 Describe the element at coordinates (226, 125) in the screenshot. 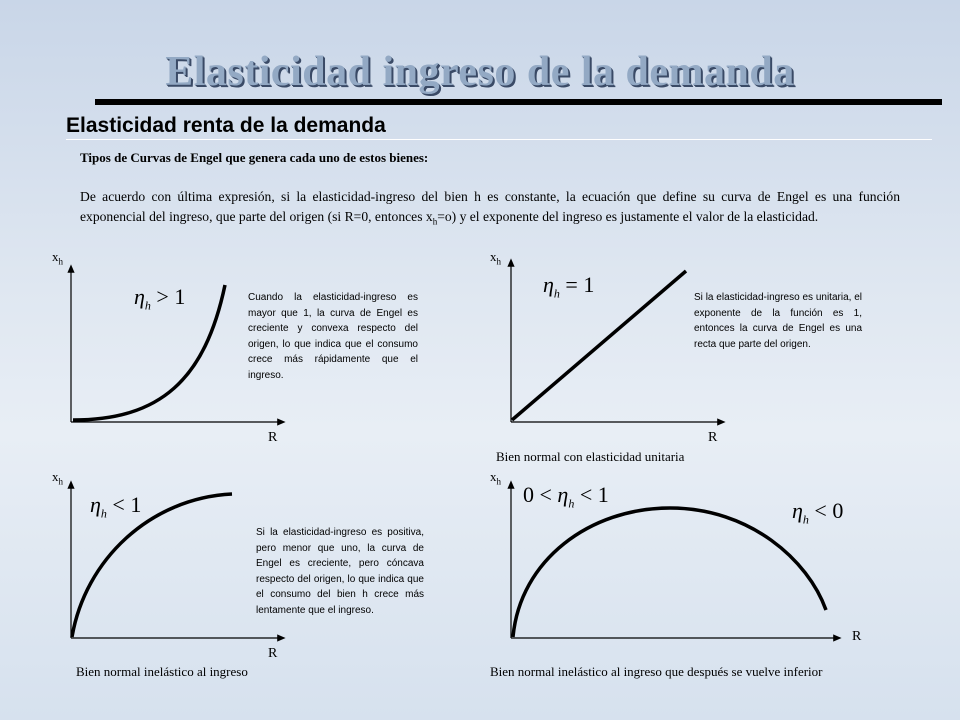

I see `section-subtitle: Elasticidad renta de la demanda` at that location.